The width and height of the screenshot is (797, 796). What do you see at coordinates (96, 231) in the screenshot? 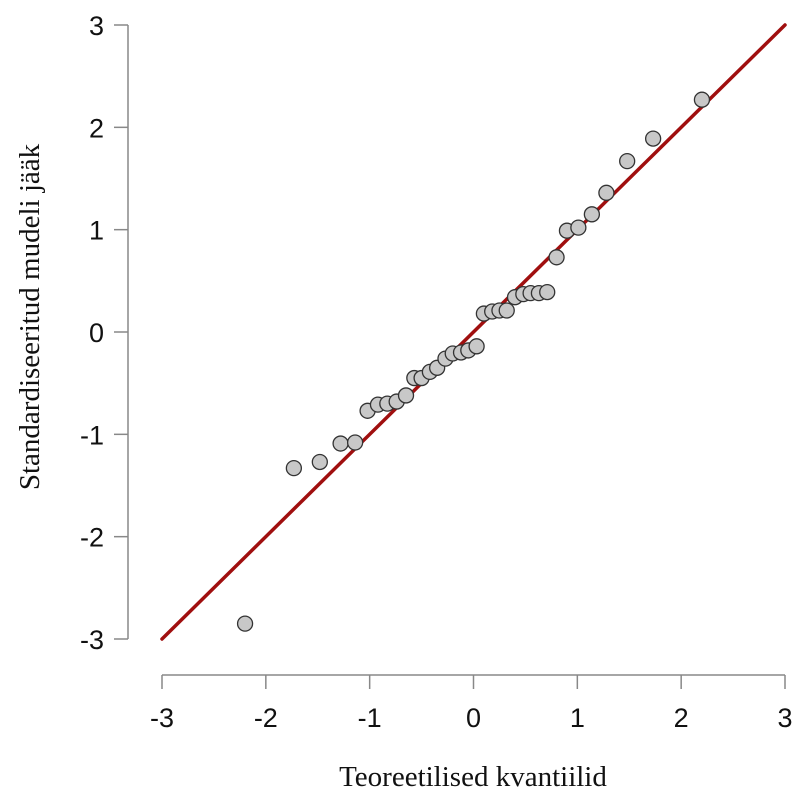
I see `y-tick-label: 1` at bounding box center [96, 231].